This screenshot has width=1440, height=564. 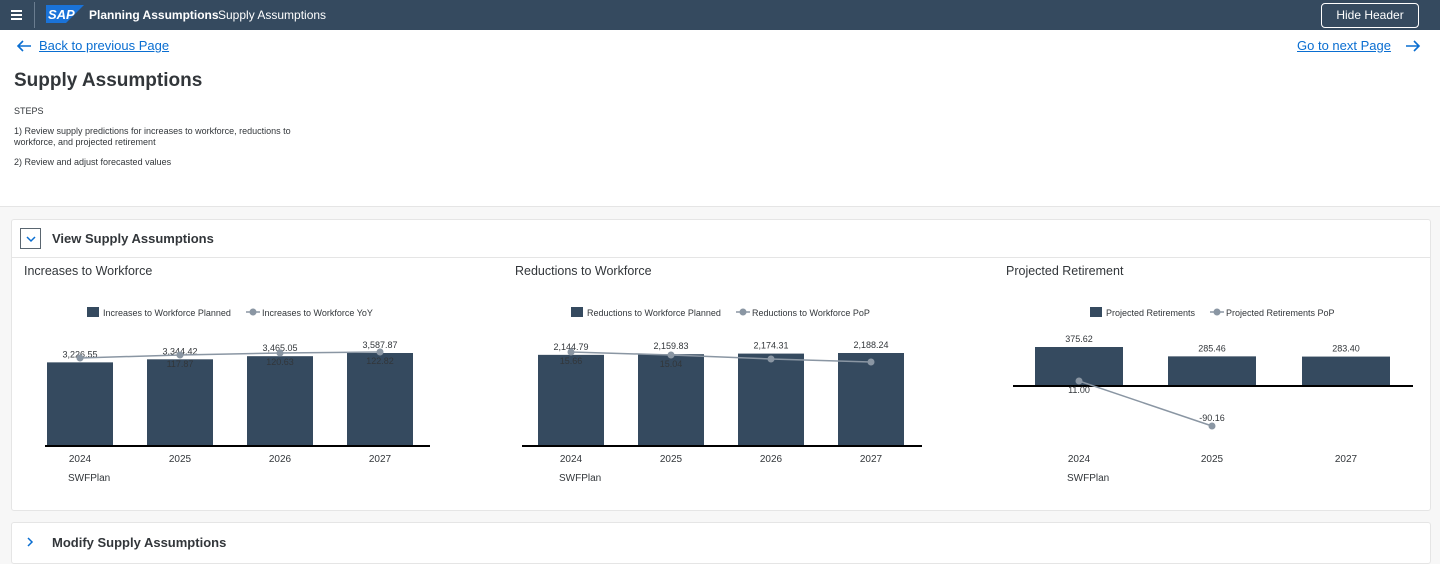 What do you see at coordinates (379, 345) in the screenshot?
I see `bar-value-label: 3,587.87` at bounding box center [379, 345].